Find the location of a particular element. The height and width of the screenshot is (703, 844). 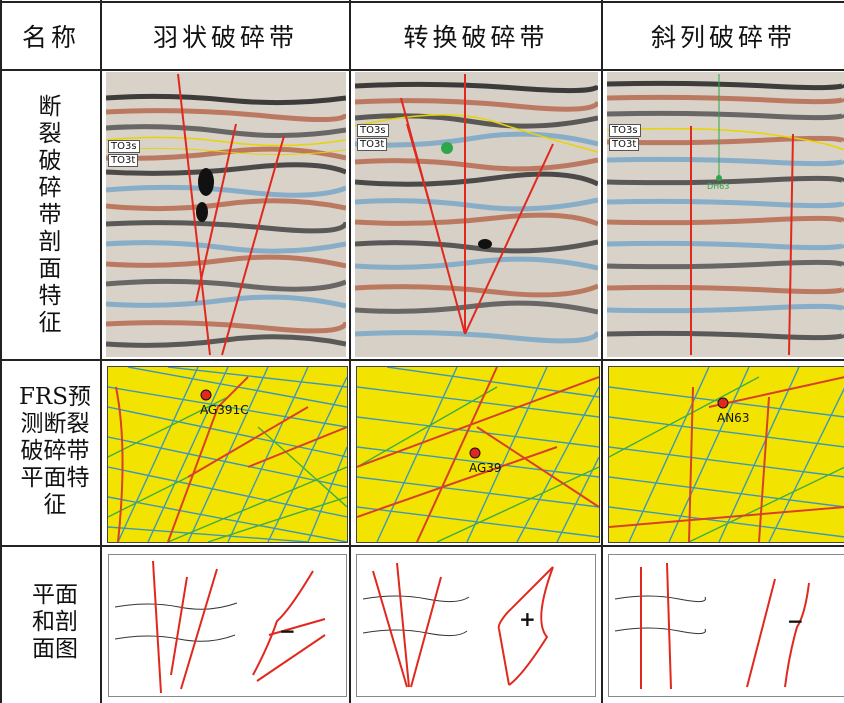

sketch-image-col1 is located at coordinates (220, 627).